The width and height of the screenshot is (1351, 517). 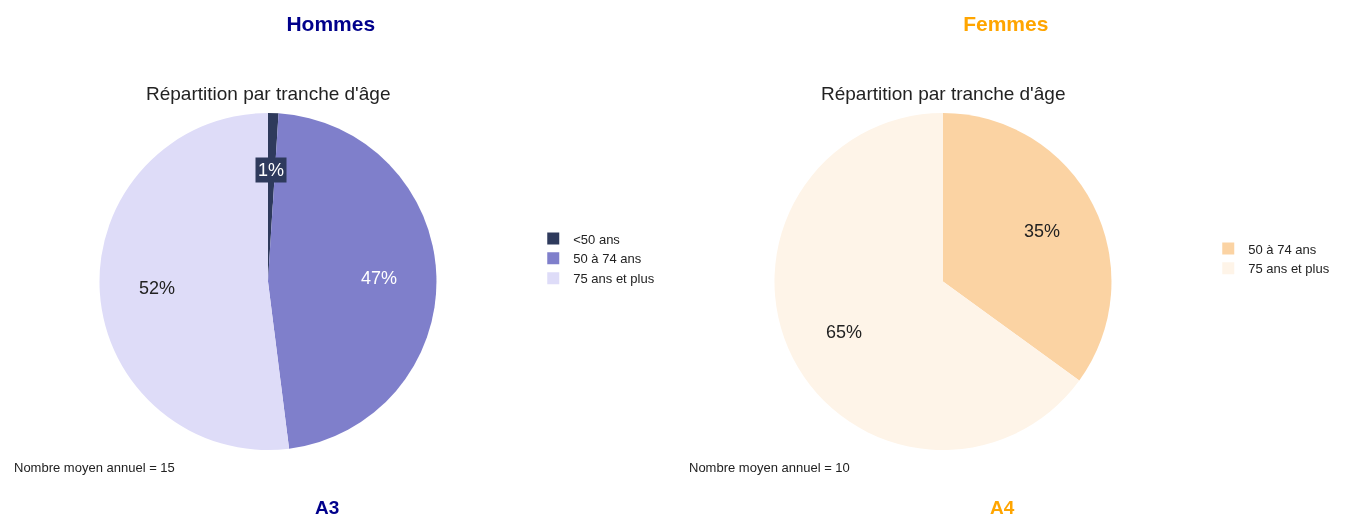 What do you see at coordinates (1002, 507) in the screenshot?
I see `text: A4` at bounding box center [1002, 507].